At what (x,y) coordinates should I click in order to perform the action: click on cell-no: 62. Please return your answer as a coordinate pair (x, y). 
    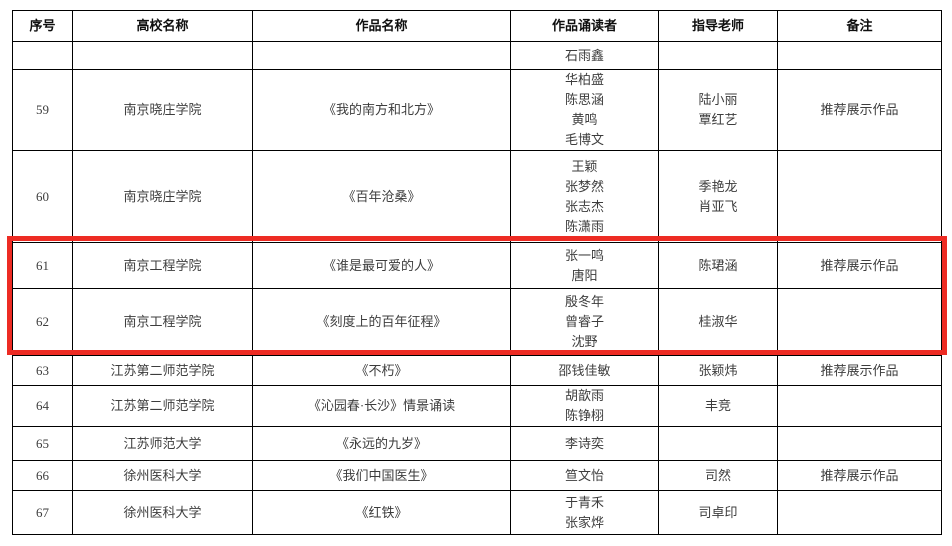
    Looking at the image, I should click on (42, 322).